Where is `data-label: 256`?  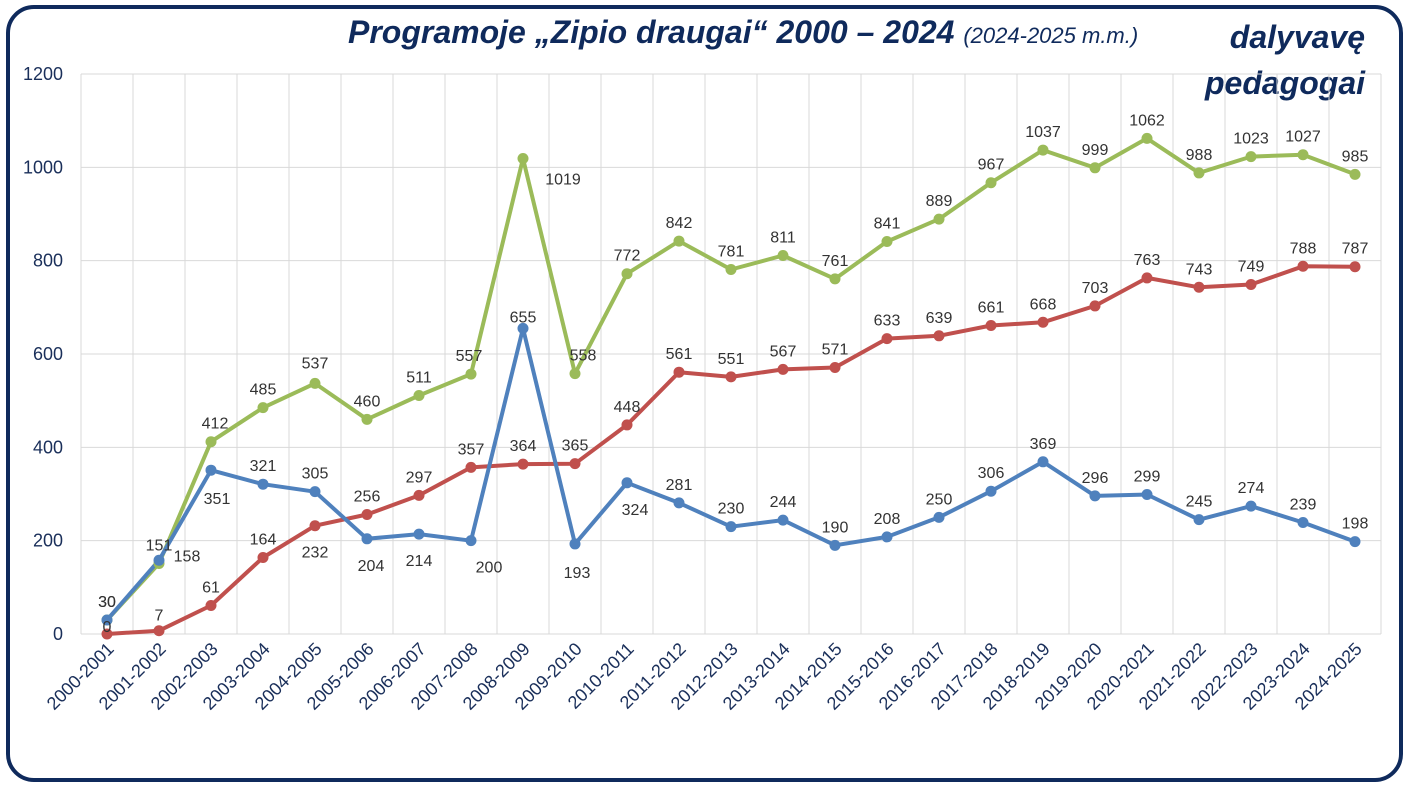 data-label: 256 is located at coordinates (367, 497).